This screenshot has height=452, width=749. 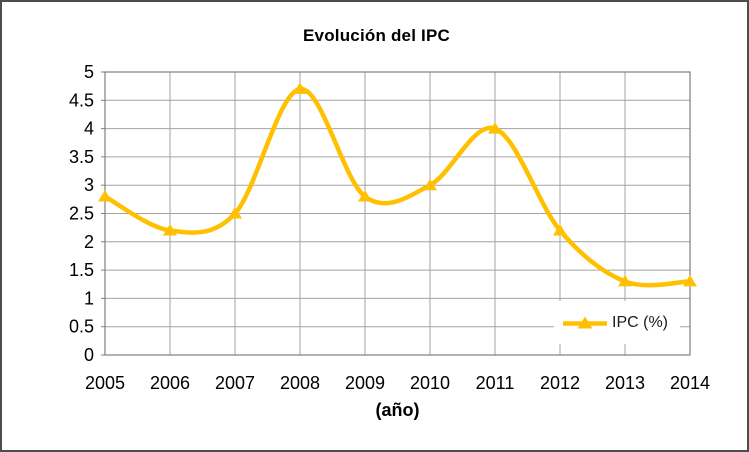 What do you see at coordinates (690, 383) in the screenshot?
I see `x-tick-label: 2014` at bounding box center [690, 383].